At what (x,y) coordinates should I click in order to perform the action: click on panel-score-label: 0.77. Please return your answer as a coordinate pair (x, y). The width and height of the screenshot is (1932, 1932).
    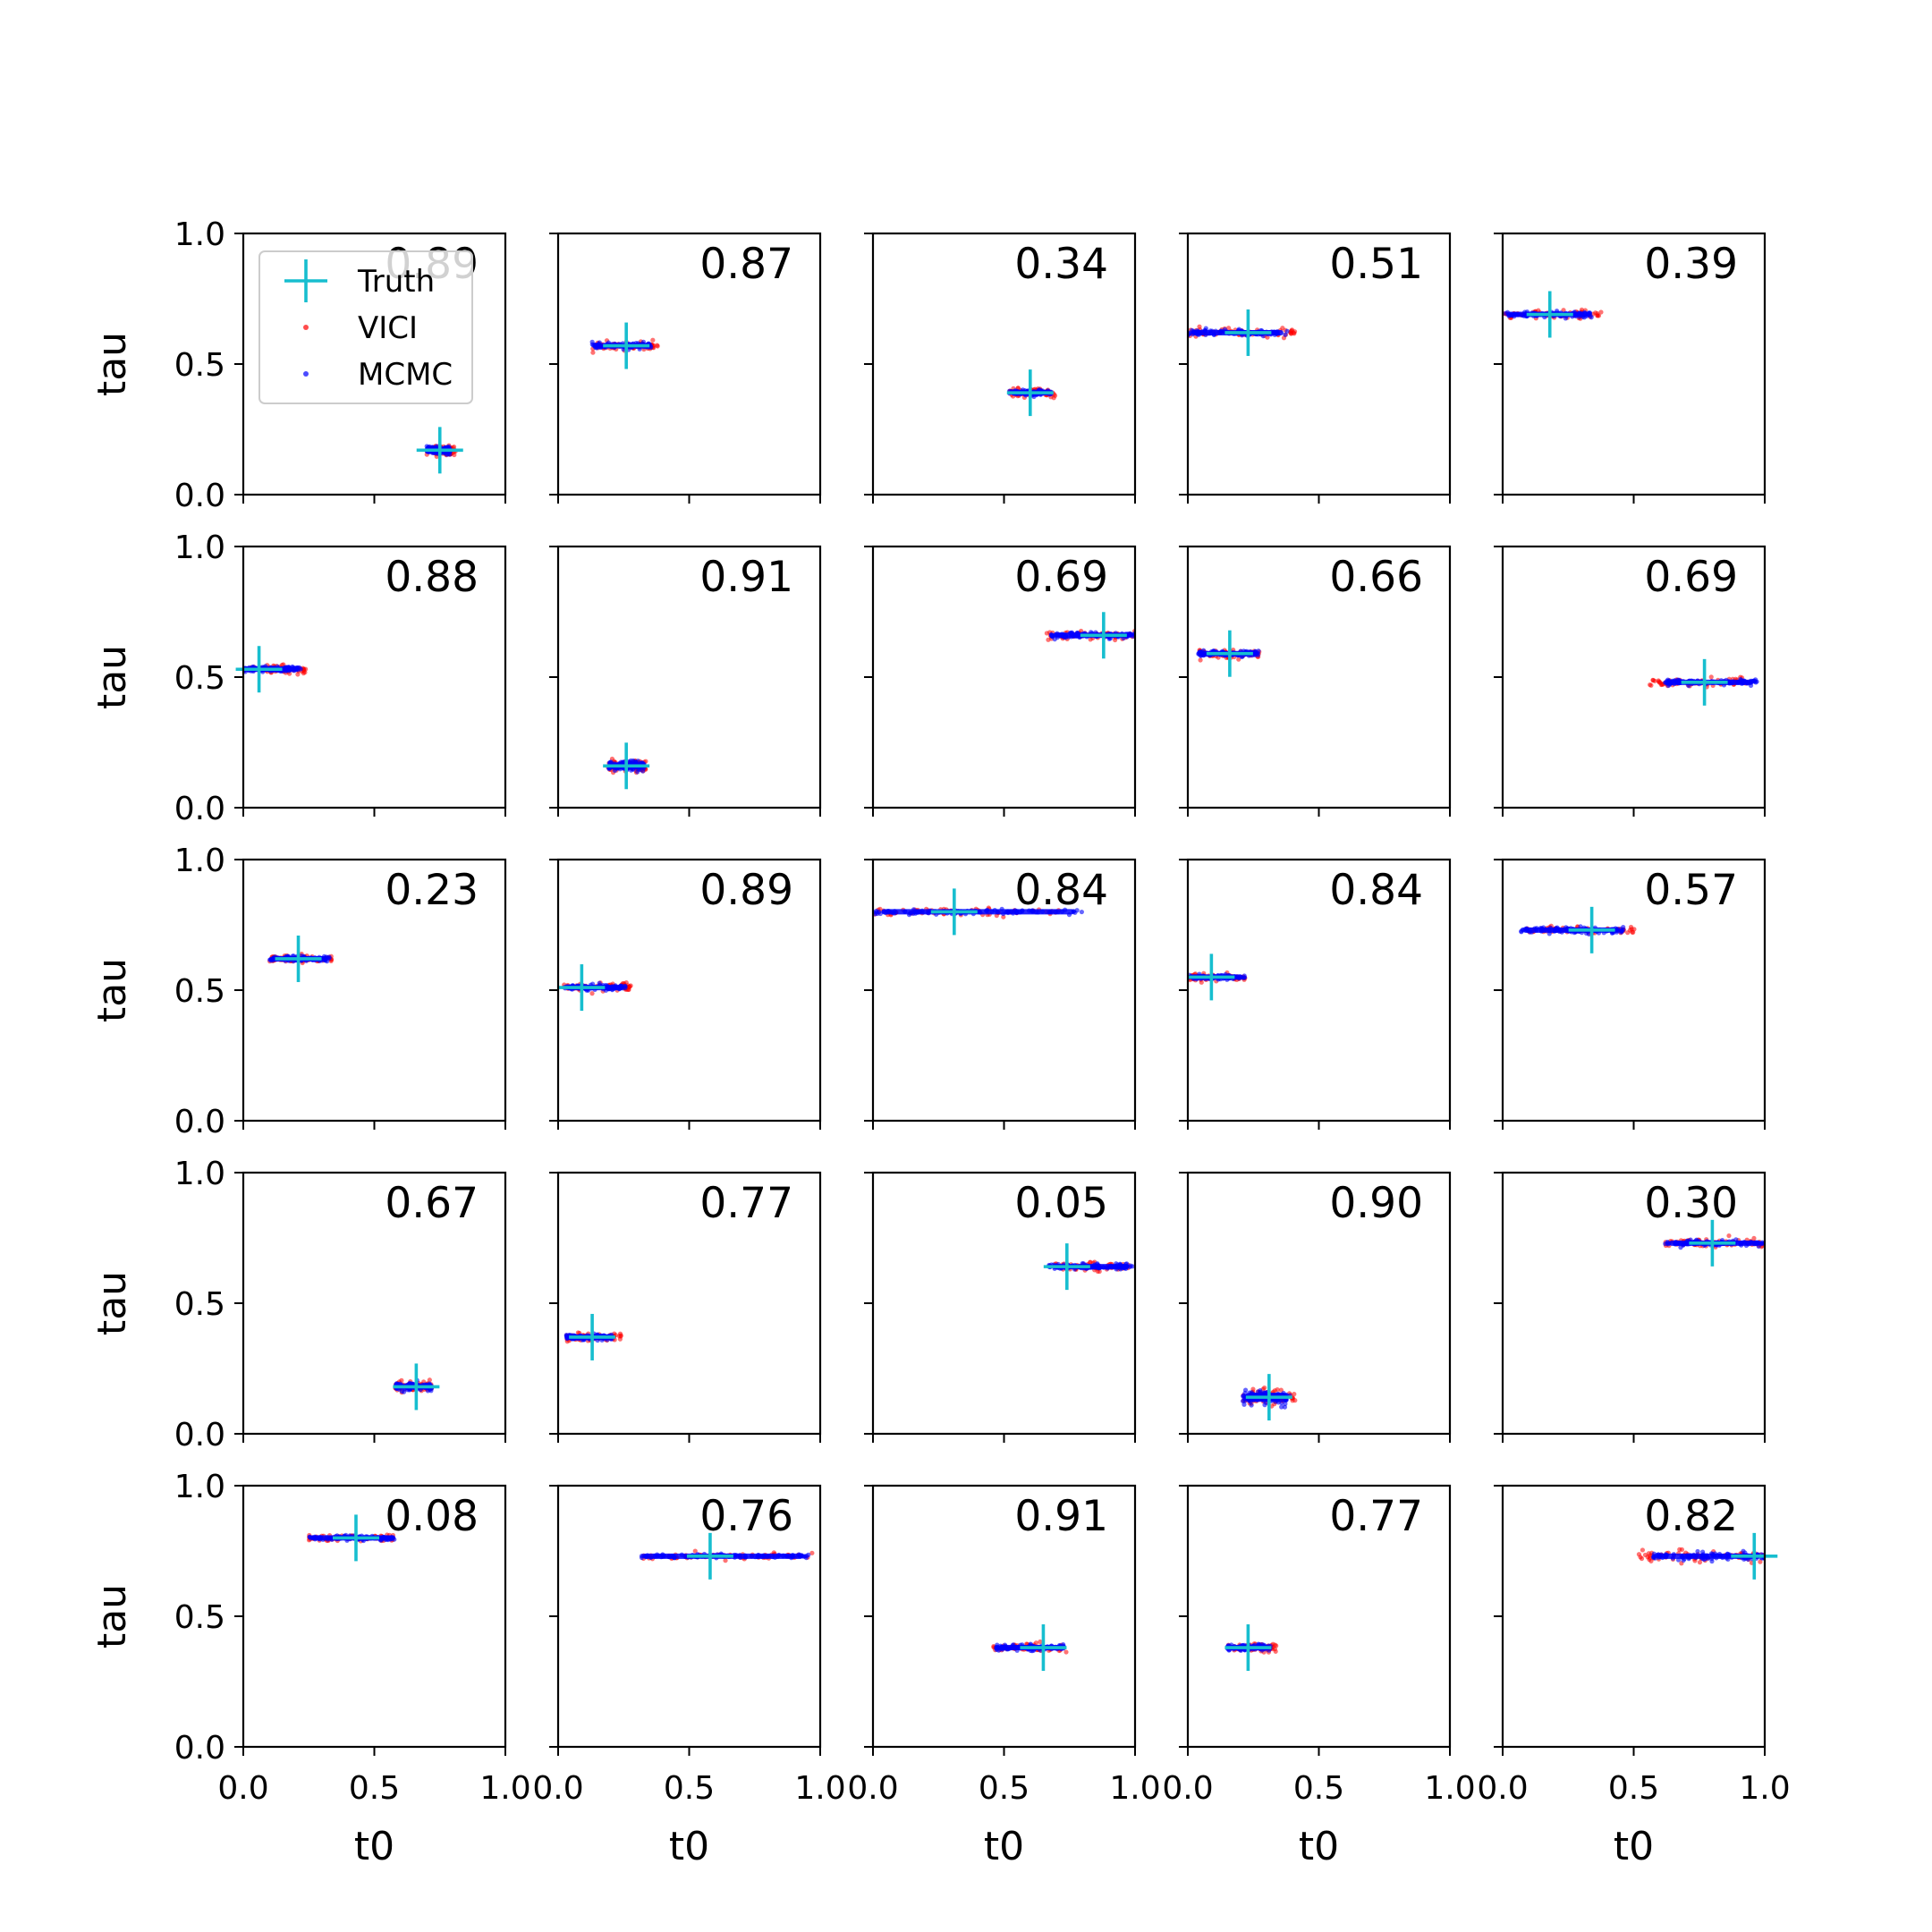
    Looking at the image, I should click on (1376, 1516).